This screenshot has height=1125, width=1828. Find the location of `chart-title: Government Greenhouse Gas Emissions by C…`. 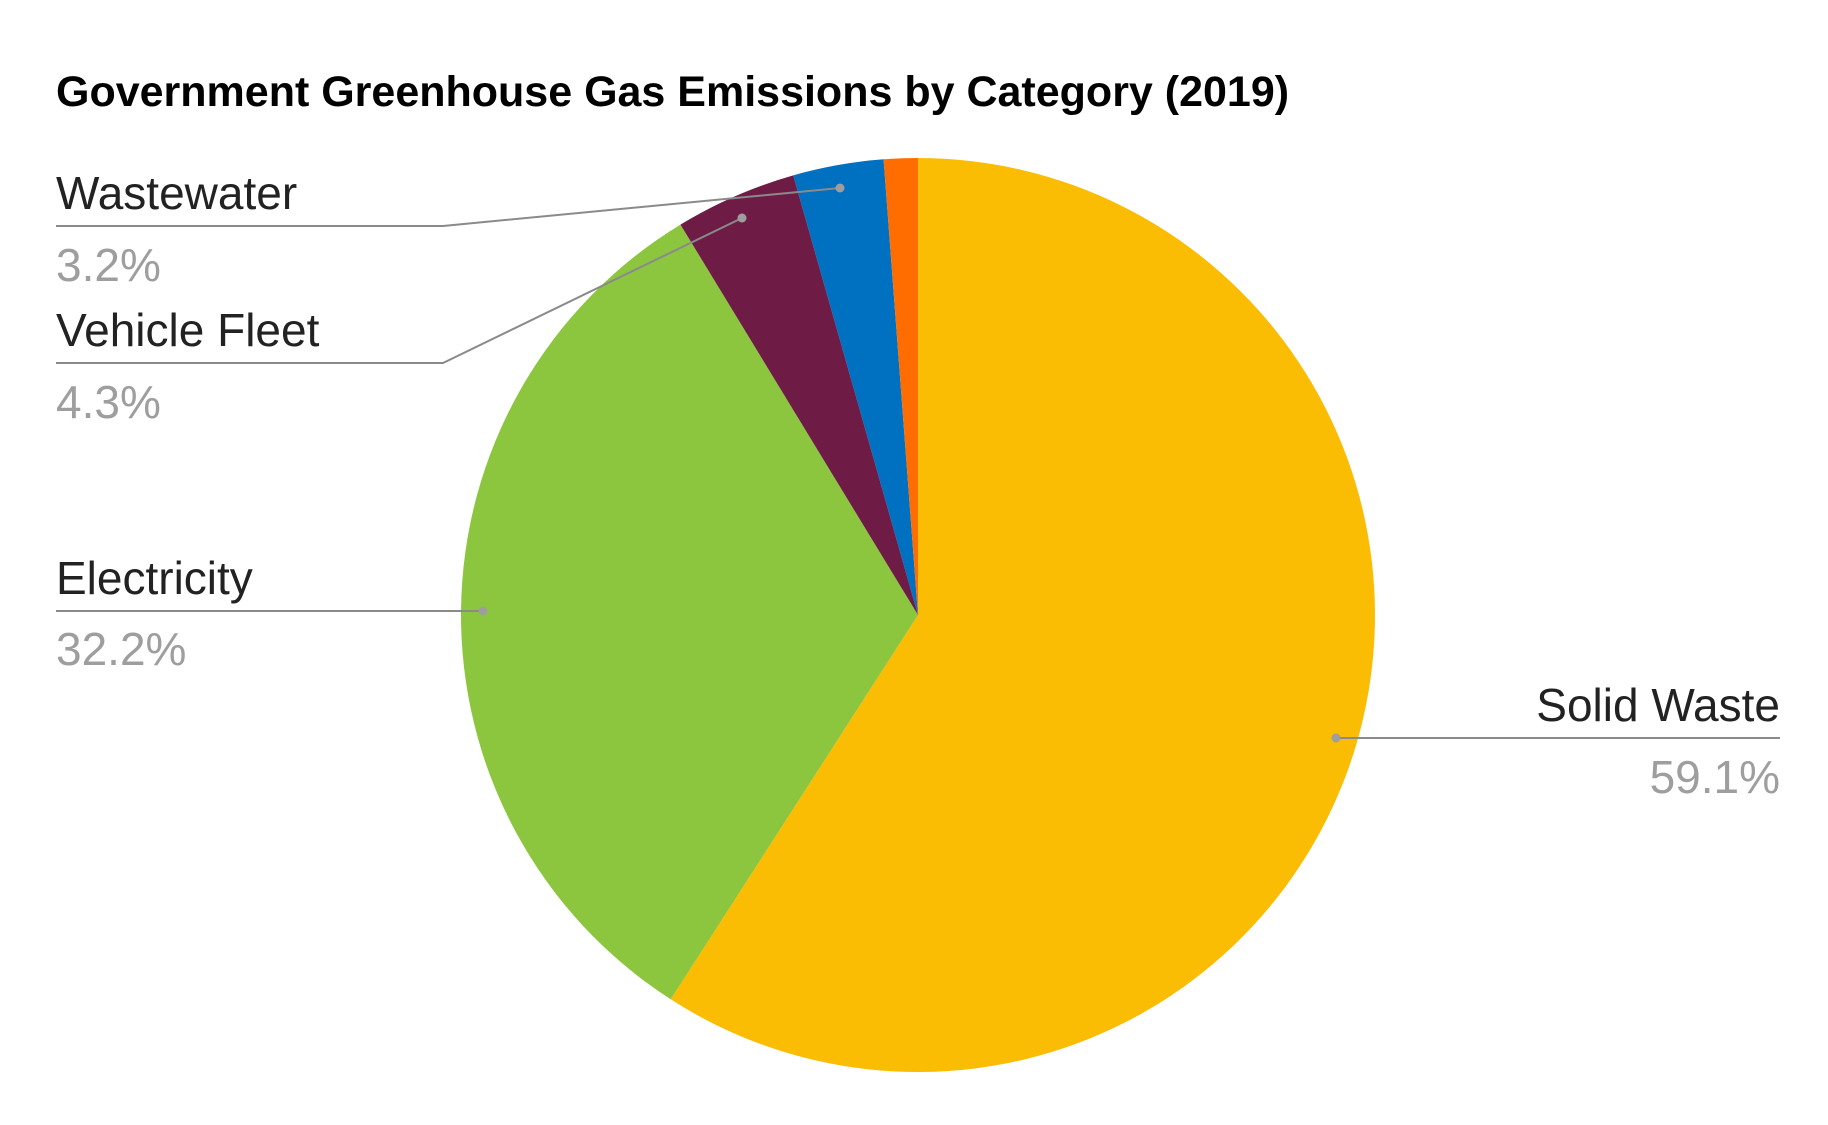

chart-title: Government Greenhouse Gas Emissions by C… is located at coordinates (672, 92).